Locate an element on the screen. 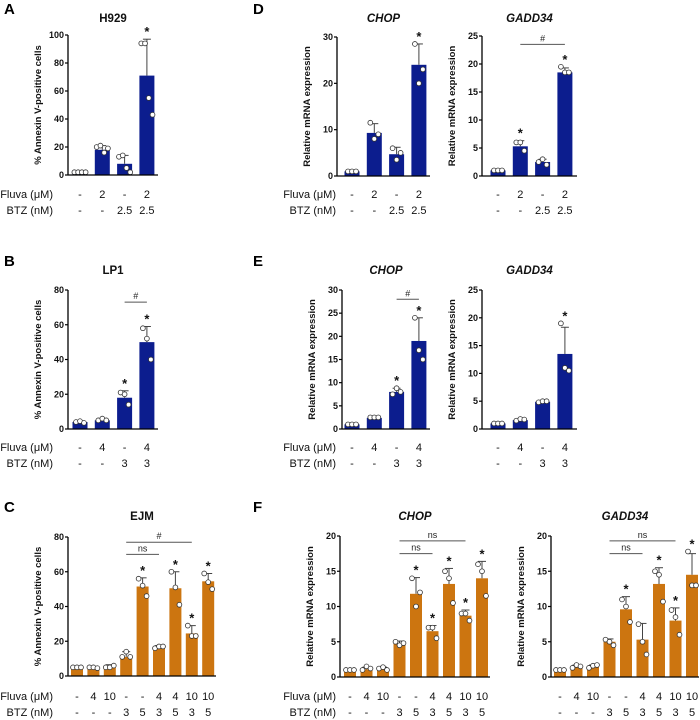 Image resolution: width=700 pixels, height=720 pixels. y-tick-label: 10 is located at coordinates (542, 607).